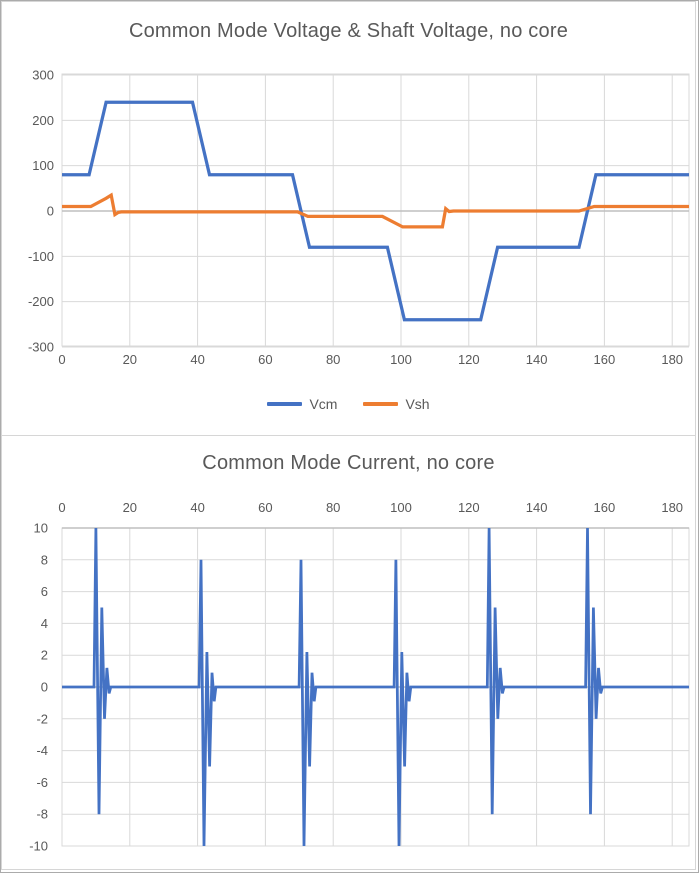 Image resolution: width=699 pixels, height=873 pixels. I want to click on y-tick-label: 2, so click(44, 655).